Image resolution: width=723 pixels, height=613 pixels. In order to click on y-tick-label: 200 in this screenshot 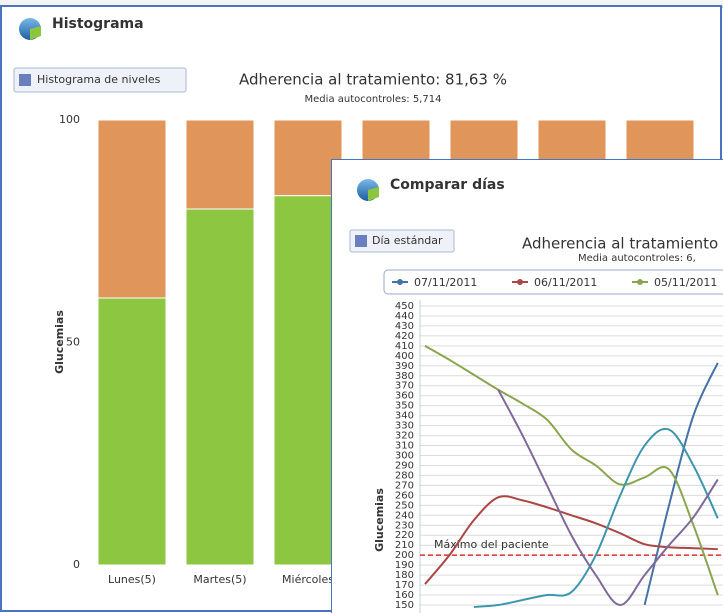, I will do `click(404, 555)`.